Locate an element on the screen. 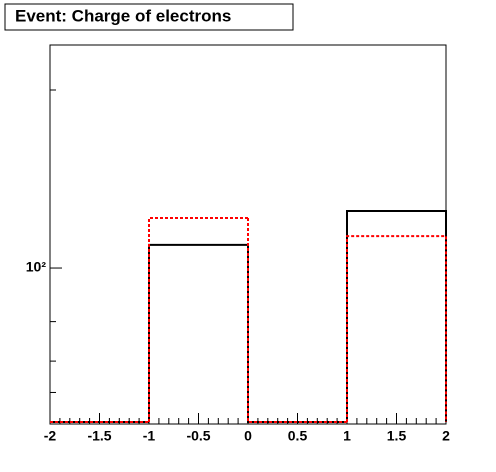 Image resolution: width=496 pixels, height=472 pixels. x-tick-label: 2 is located at coordinates (446, 436).